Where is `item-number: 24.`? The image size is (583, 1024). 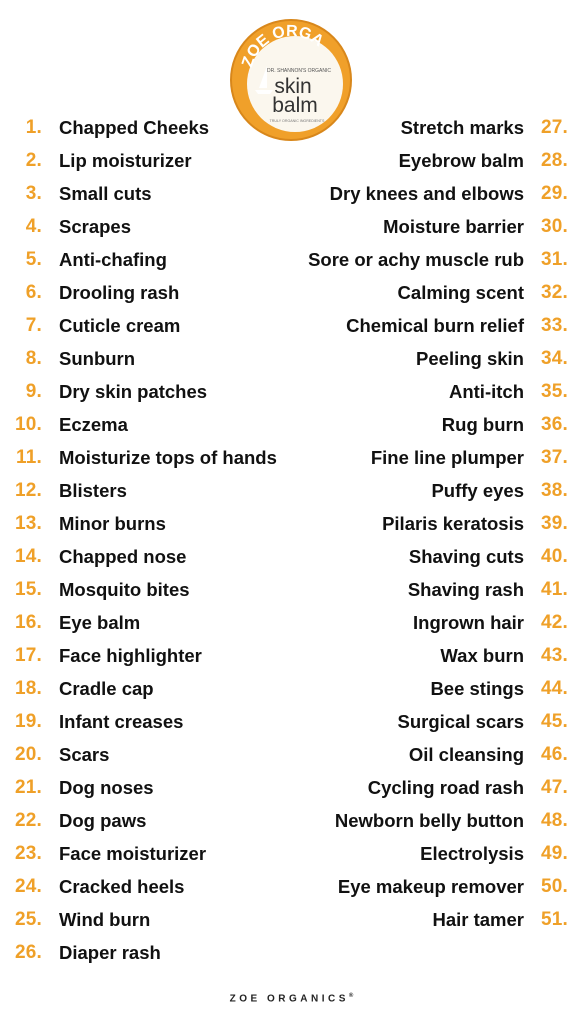 item-number: 24. is located at coordinates (28, 886).